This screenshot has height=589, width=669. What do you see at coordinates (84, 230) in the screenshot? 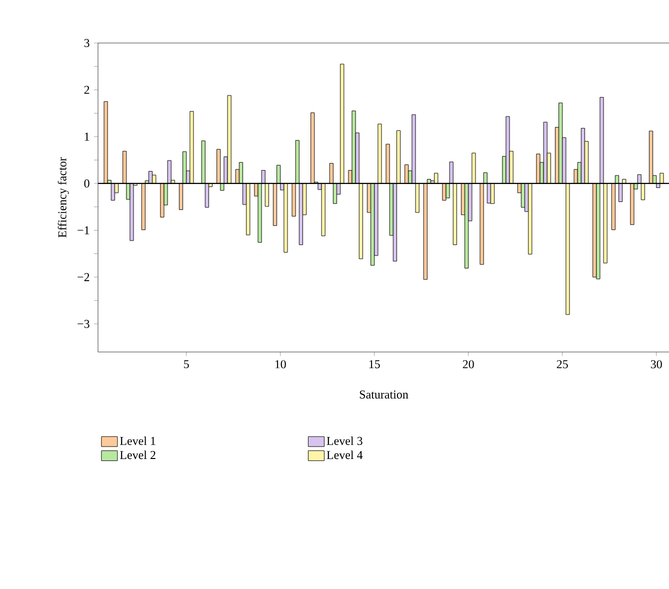
I see `y-tick-label: −1` at bounding box center [84, 230].